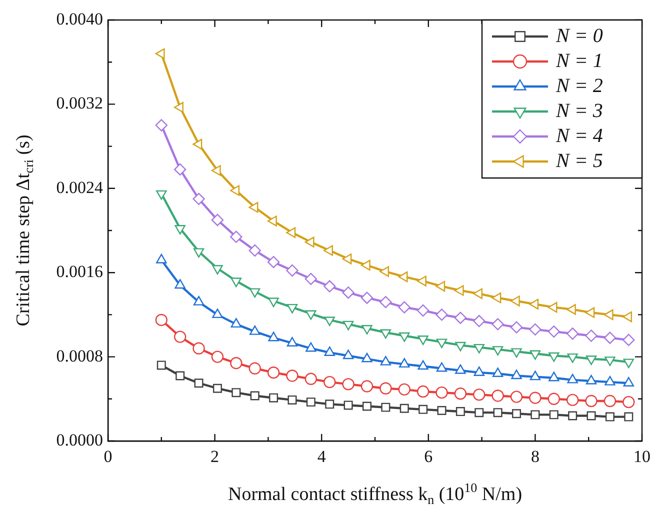 This screenshot has height=519, width=658. I want to click on y-tick-label: 0.0000, so click(79, 440).